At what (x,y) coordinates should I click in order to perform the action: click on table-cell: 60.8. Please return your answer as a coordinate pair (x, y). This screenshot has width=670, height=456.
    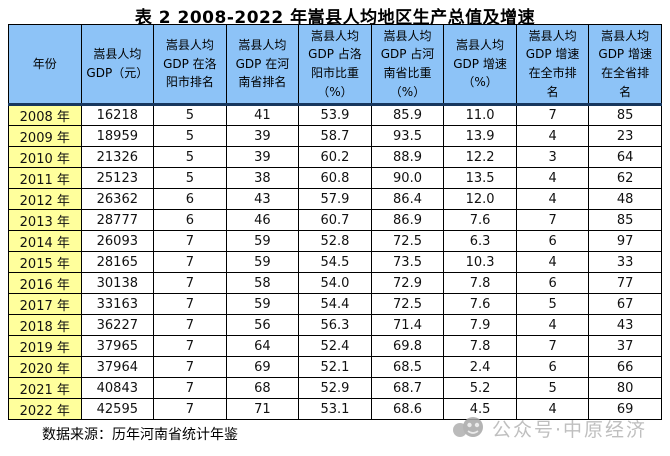
    Looking at the image, I should click on (335, 178).